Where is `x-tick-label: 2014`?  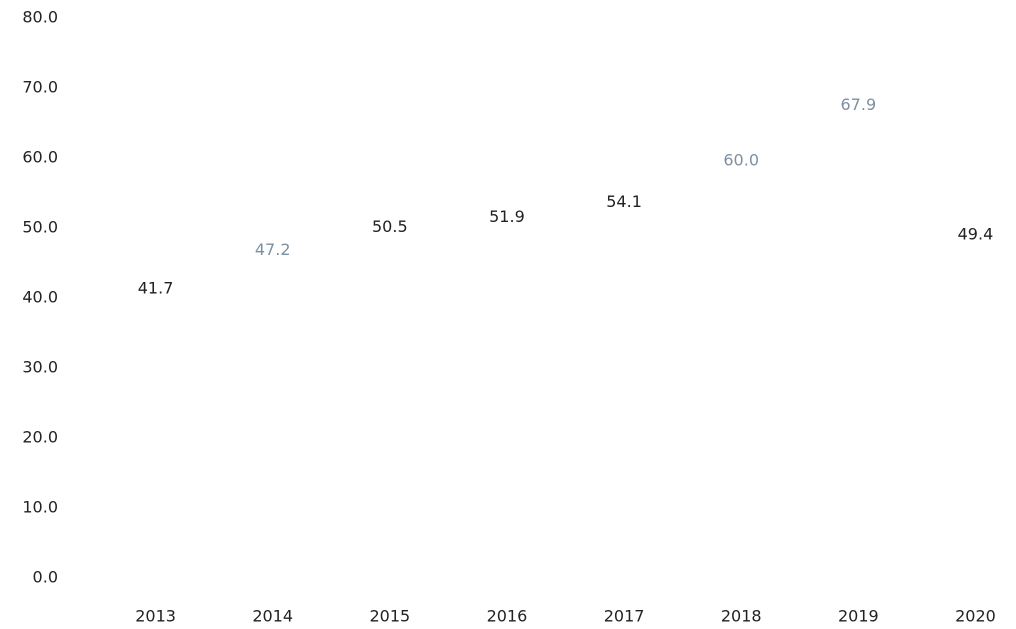
x-tick-label: 2014 is located at coordinates (272, 616).